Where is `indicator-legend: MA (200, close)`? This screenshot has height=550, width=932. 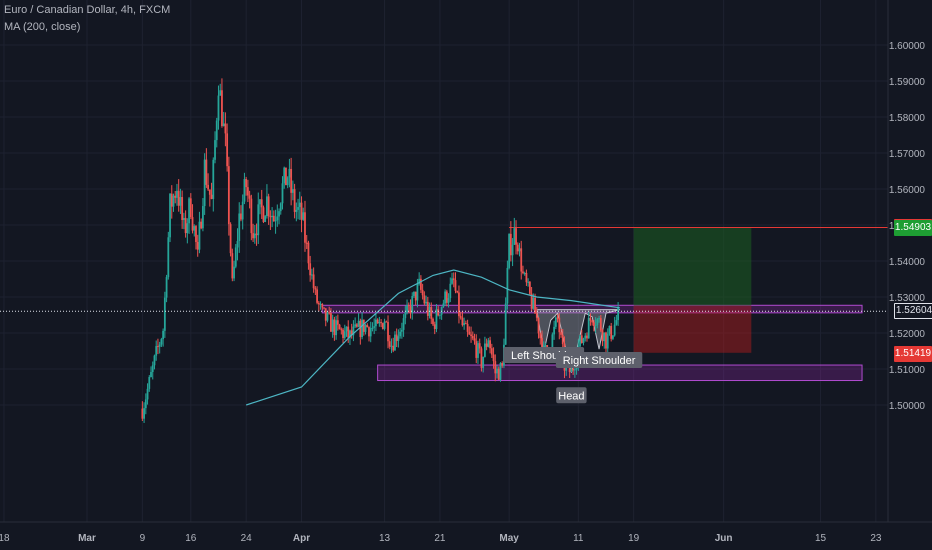
indicator-legend: MA (200, close) is located at coordinates (42, 27).